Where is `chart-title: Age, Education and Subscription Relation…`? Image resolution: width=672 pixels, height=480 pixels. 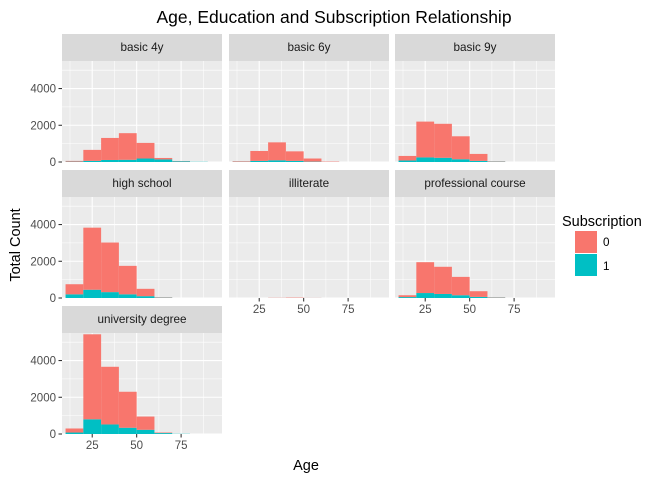 chart-title: Age, Education and Subscription Relation… is located at coordinates (333, 17).